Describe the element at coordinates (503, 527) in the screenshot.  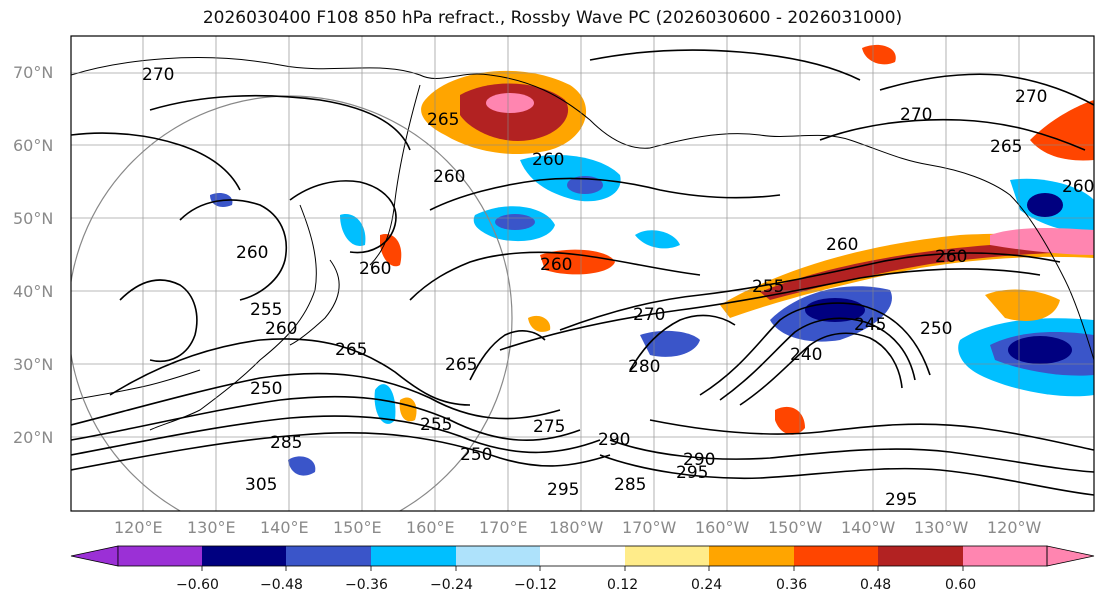
I see `lon-label-170e: 170°E` at that location.